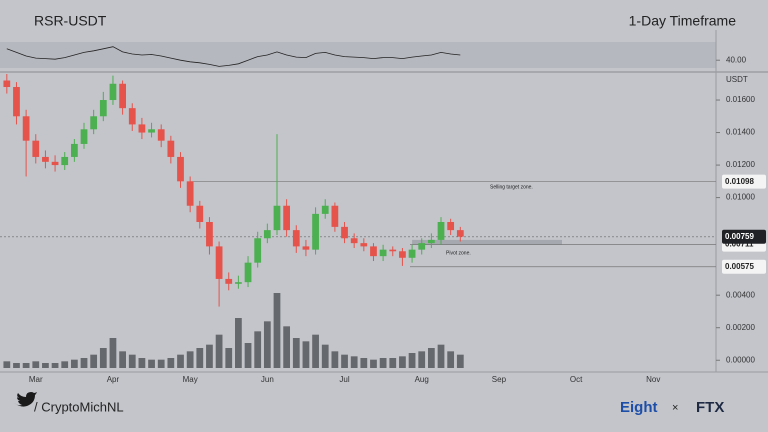 This screenshot has width=768, height=432. What do you see at coordinates (233, 56) in the screenshot?
I see `rsi-line` at bounding box center [233, 56].